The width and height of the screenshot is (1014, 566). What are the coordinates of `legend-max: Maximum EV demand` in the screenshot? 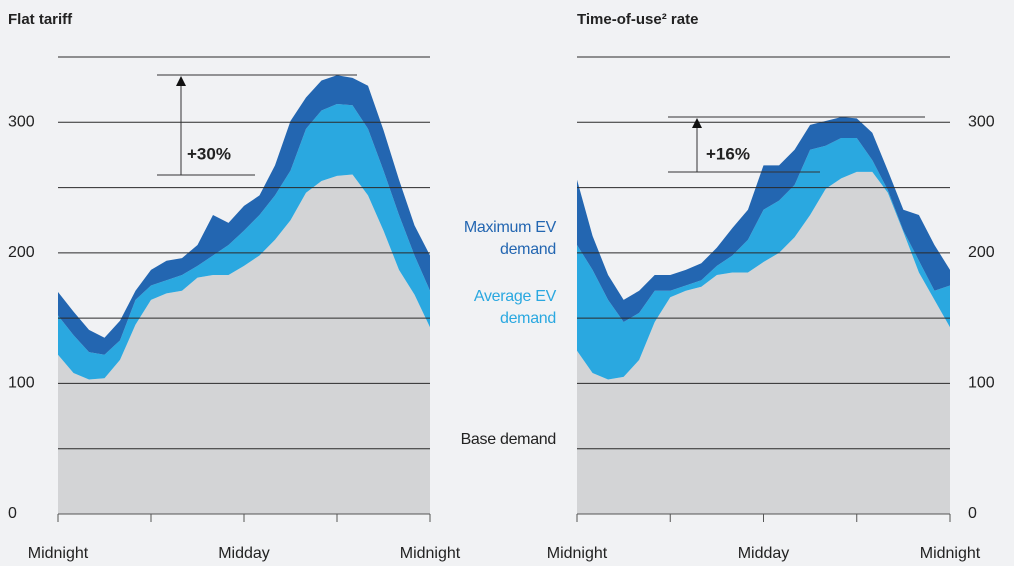 It's located at (509, 238).